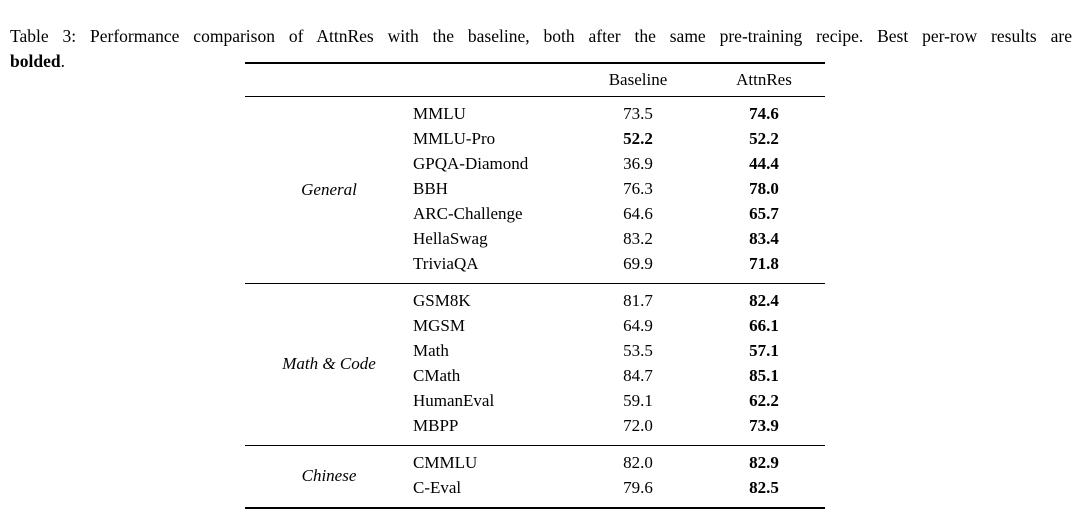  I want to click on baseline-value: 76.3, so click(638, 188).